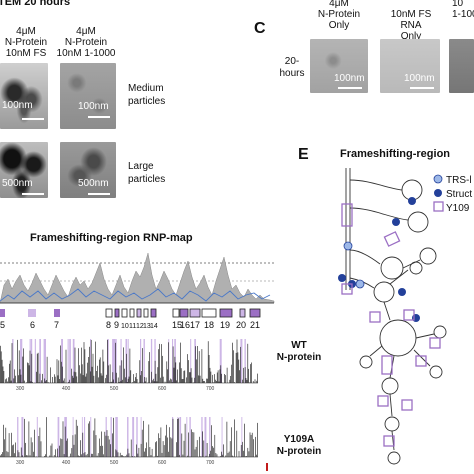 This screenshot has width=474, height=474. Describe the element at coordinates (416, 318) in the screenshot. I see `structure-marker` at that location.